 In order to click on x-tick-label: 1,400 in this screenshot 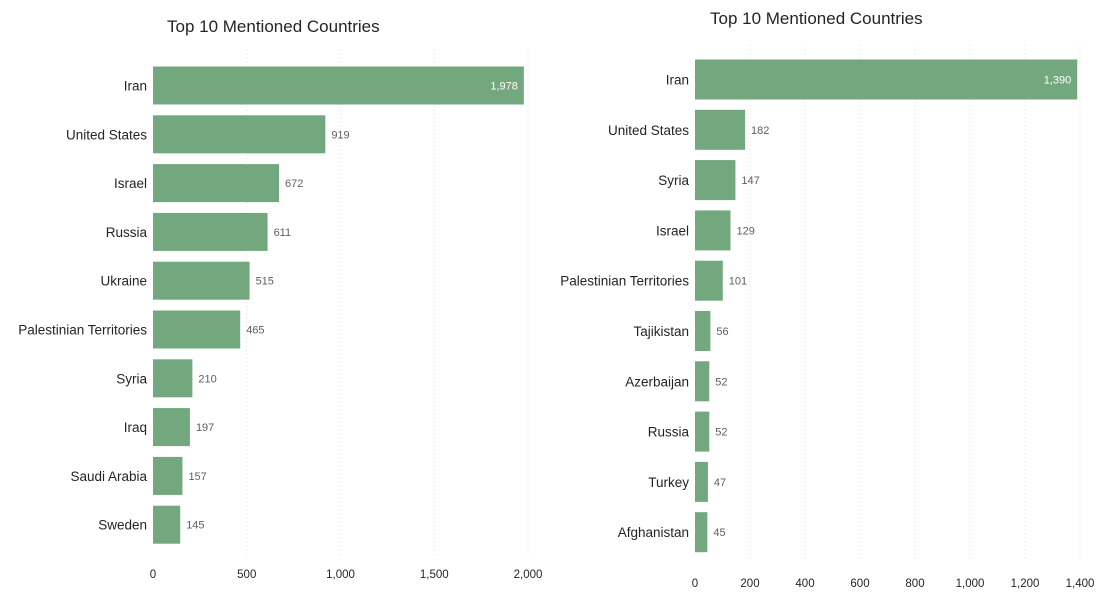, I will do `click(1080, 584)`.